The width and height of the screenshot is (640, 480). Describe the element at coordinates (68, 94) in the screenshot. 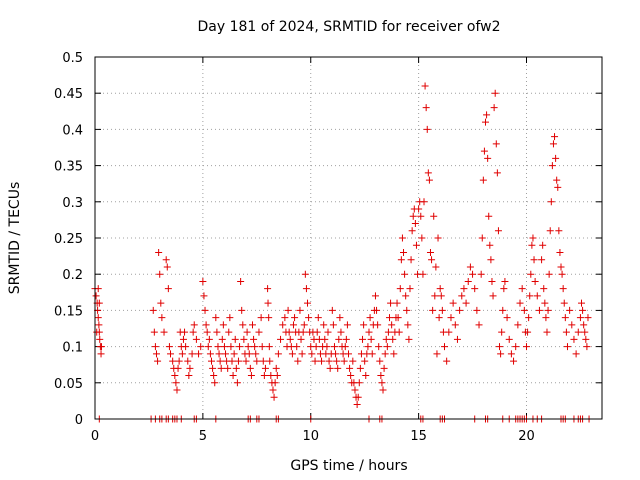

I see `y-tick-label: 0.45` at that location.